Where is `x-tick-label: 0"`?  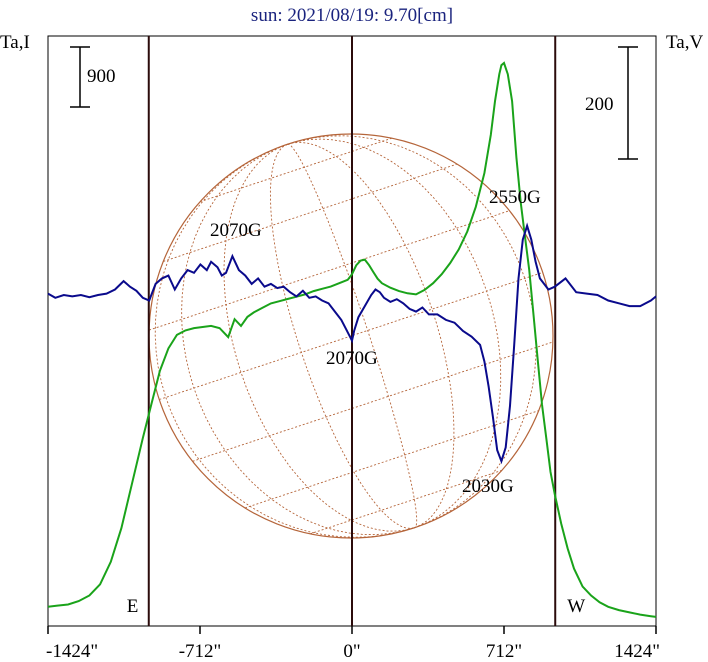
x-tick-label: 0" is located at coordinates (351, 651).